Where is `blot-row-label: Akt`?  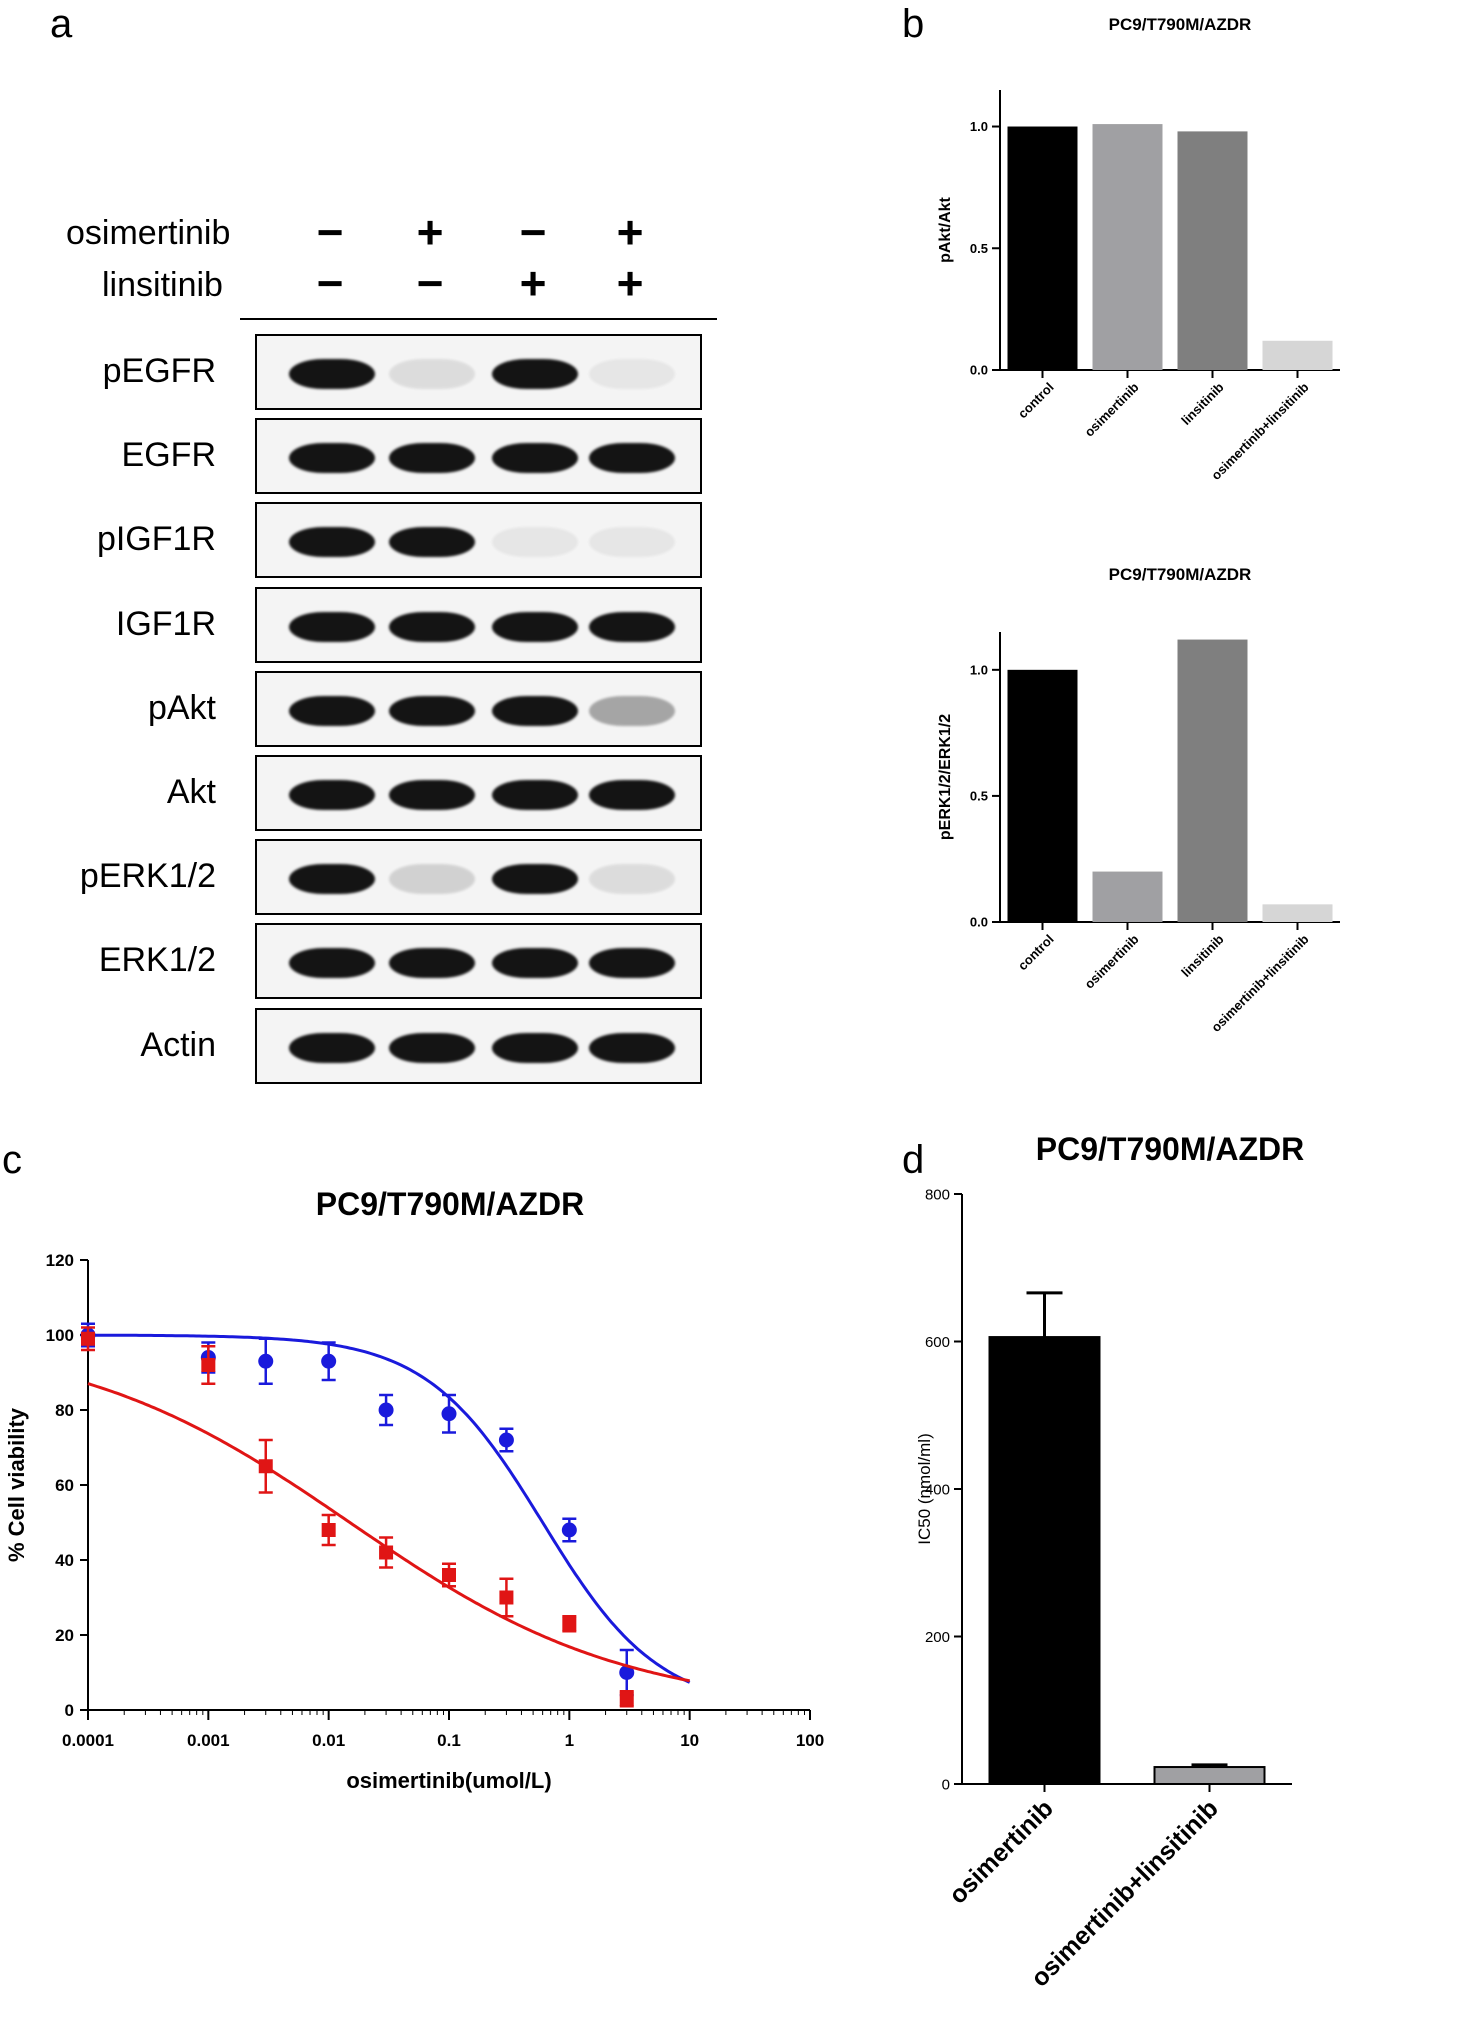
blot-row-label: Akt is located at coordinates (191, 792).